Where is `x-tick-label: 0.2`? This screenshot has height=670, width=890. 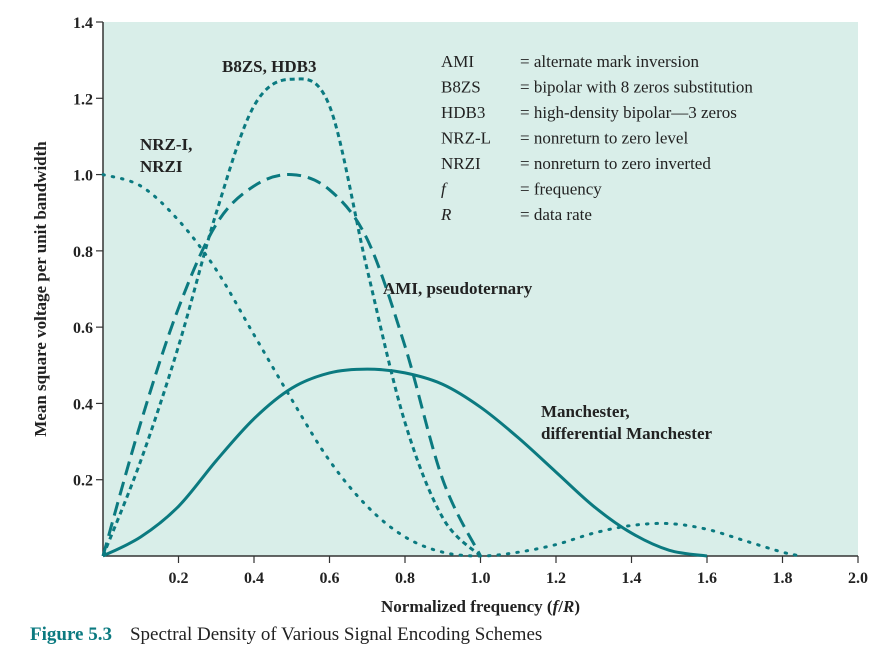 x-tick-label: 0.2 is located at coordinates (179, 578).